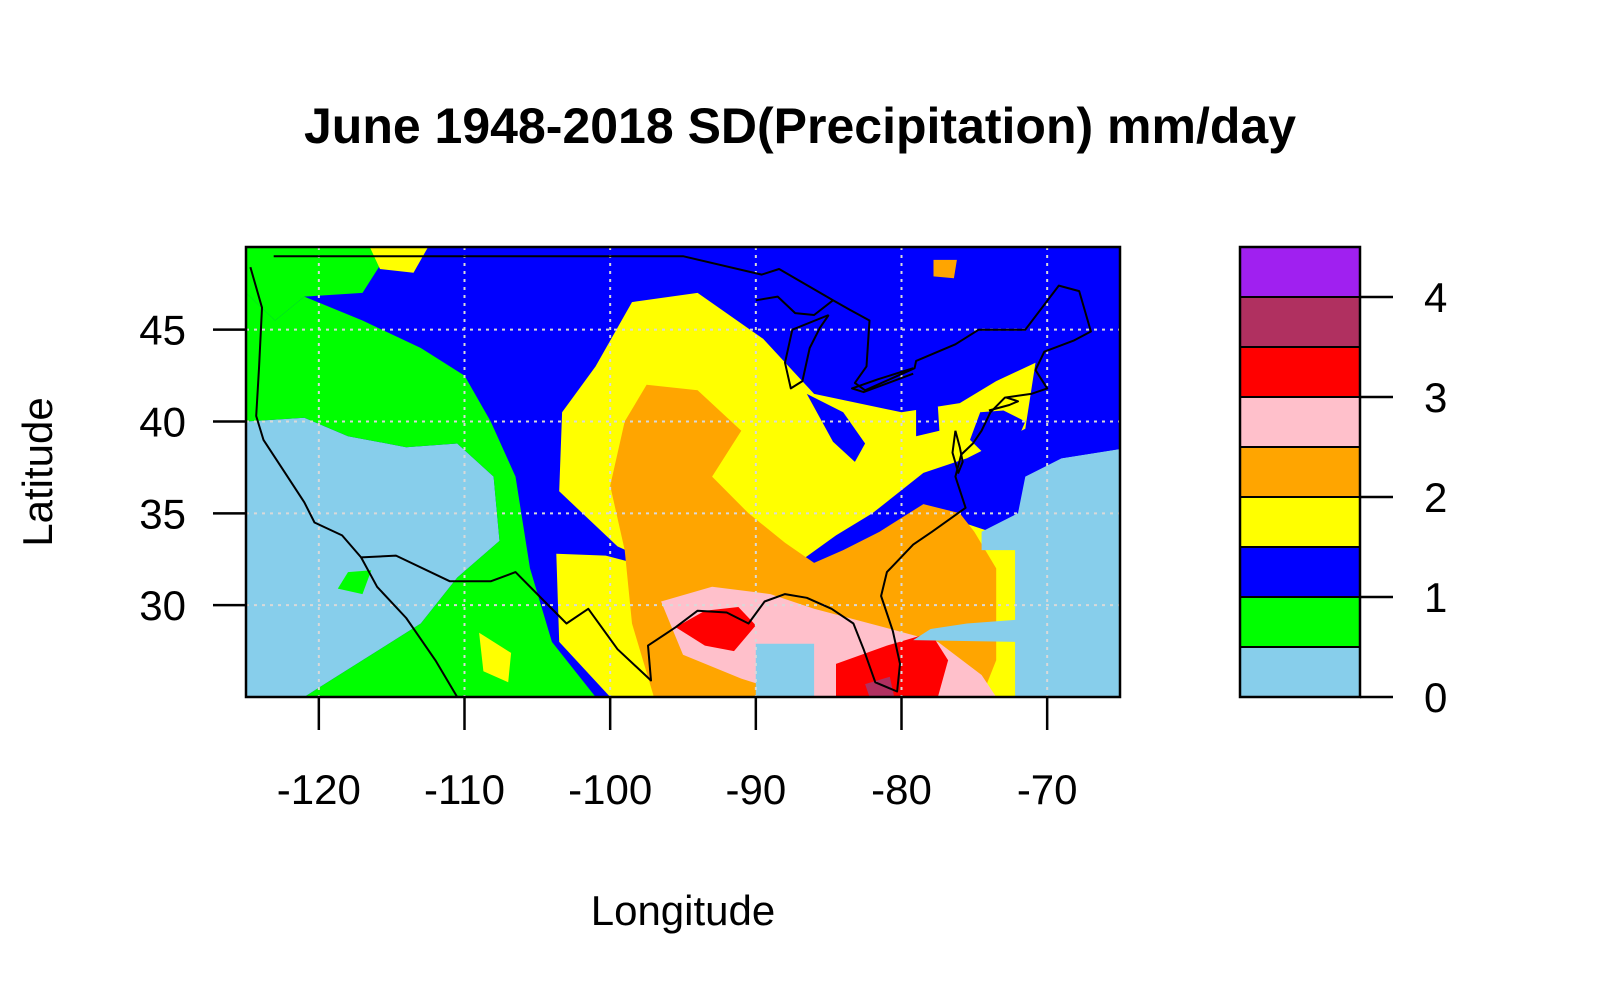 The height and width of the screenshot is (1000, 1600). Describe the element at coordinates (683, 910) in the screenshot. I see `x-axis-label: Longitude` at that location.